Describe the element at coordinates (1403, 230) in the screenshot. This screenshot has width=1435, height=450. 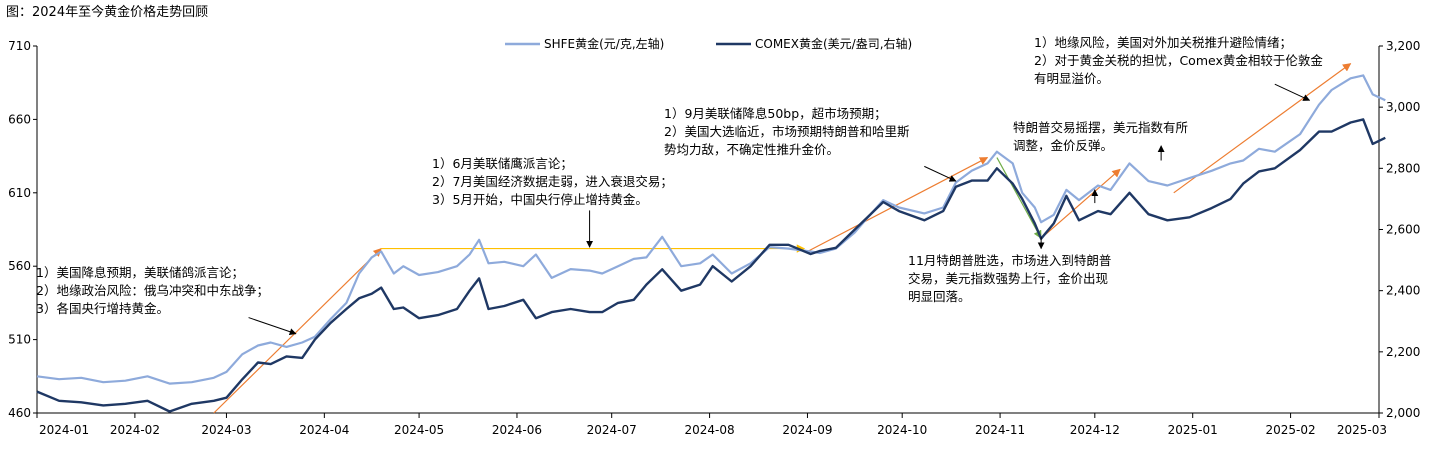
I see `y-right-tick-label: 2,600` at that location.